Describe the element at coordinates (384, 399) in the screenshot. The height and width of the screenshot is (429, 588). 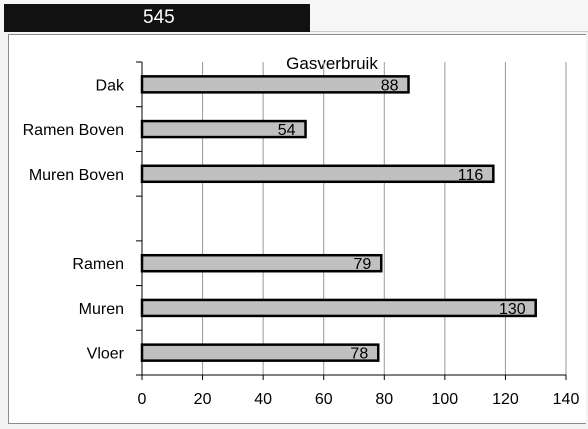
I see `x-tick-label: 80` at that location.